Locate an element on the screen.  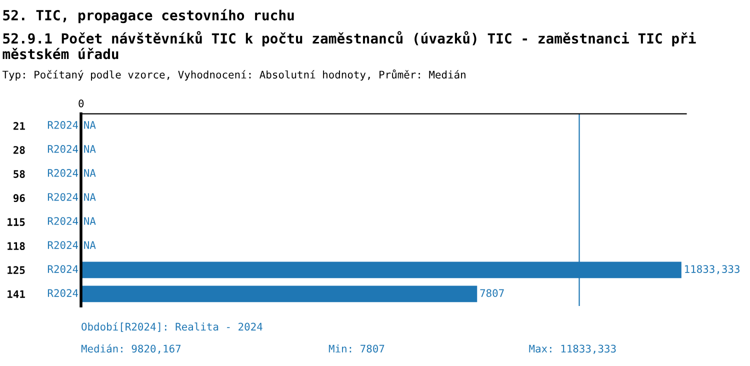
text: Max: 11833,333 is located at coordinates (572, 349).